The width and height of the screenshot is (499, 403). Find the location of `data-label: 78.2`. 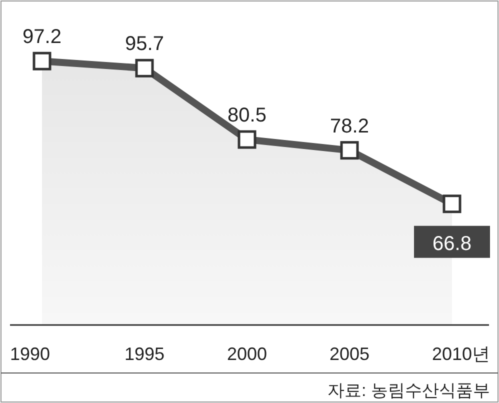

data-label: 78.2 is located at coordinates (349, 126).